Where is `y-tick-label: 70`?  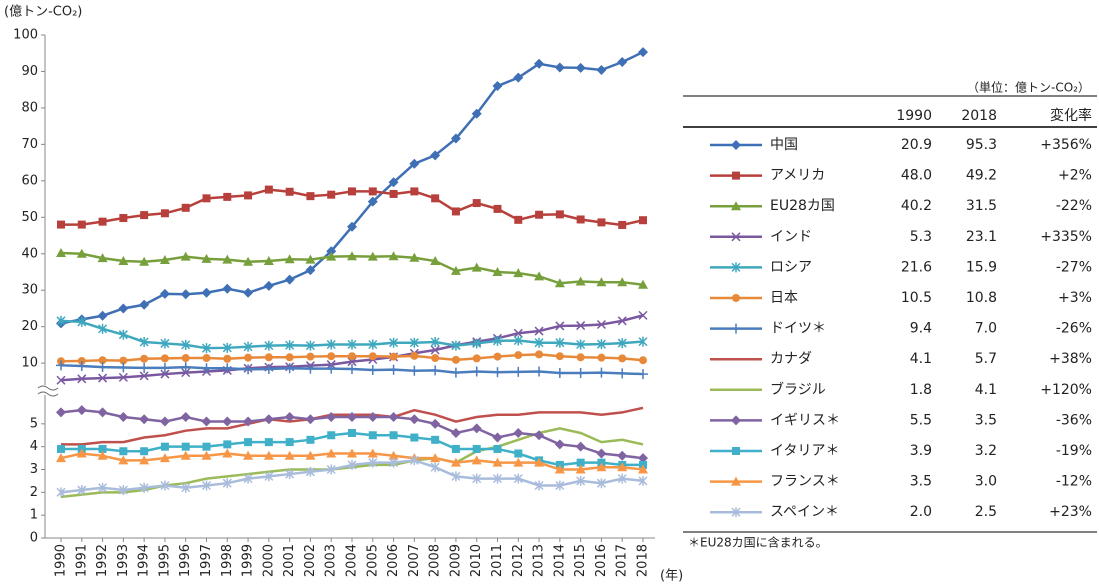 y-tick-label: 70 is located at coordinates (29, 144).